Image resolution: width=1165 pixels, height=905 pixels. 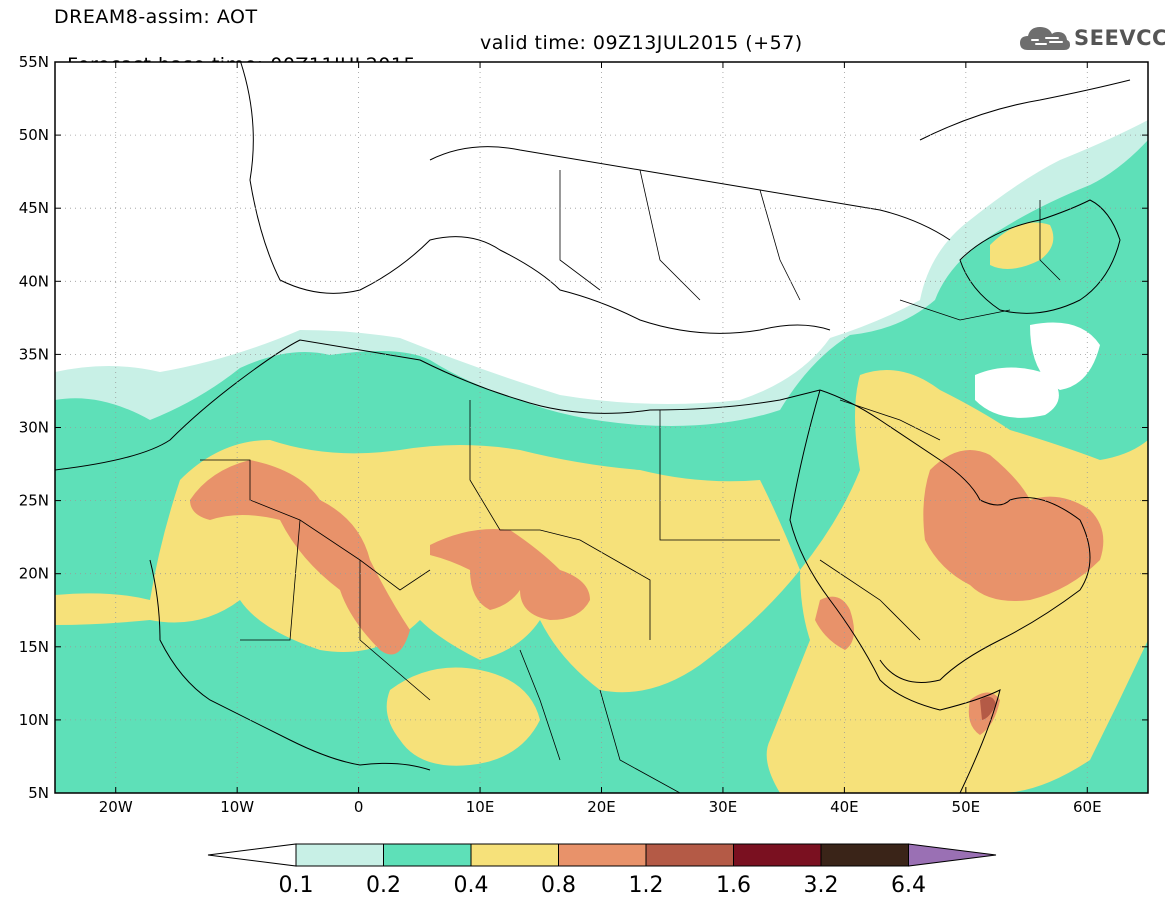 I want to click on aot-band-1.2-somalia, so click(x=988, y=708).